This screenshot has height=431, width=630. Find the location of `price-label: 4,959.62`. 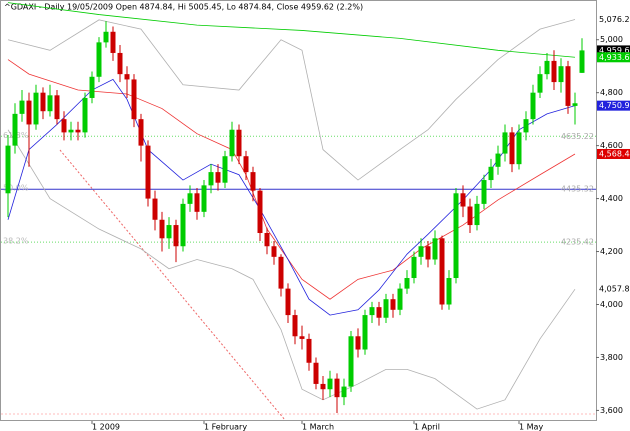

price-label: 4,959.62 is located at coordinates (614, 50).